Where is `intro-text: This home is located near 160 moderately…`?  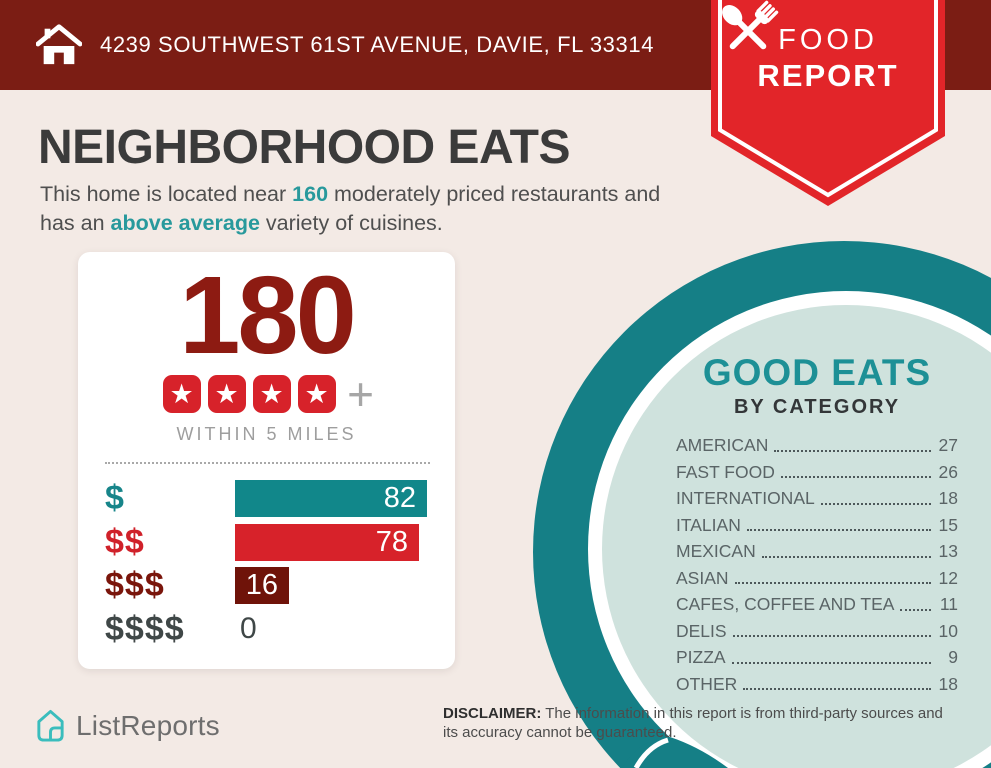 intro-text: This home is located near 160 moderately… is located at coordinates (367, 208).